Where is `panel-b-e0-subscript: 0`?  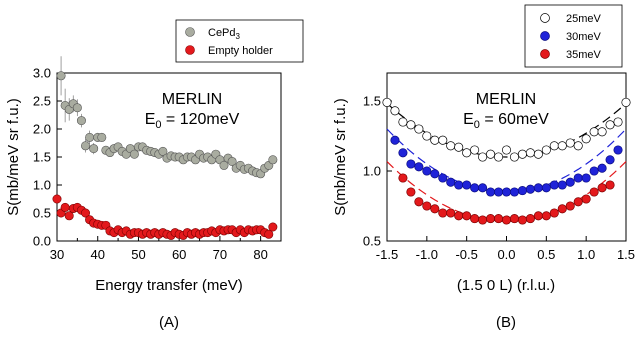 panel-b-e0-subscript: 0 is located at coordinates (477, 125).